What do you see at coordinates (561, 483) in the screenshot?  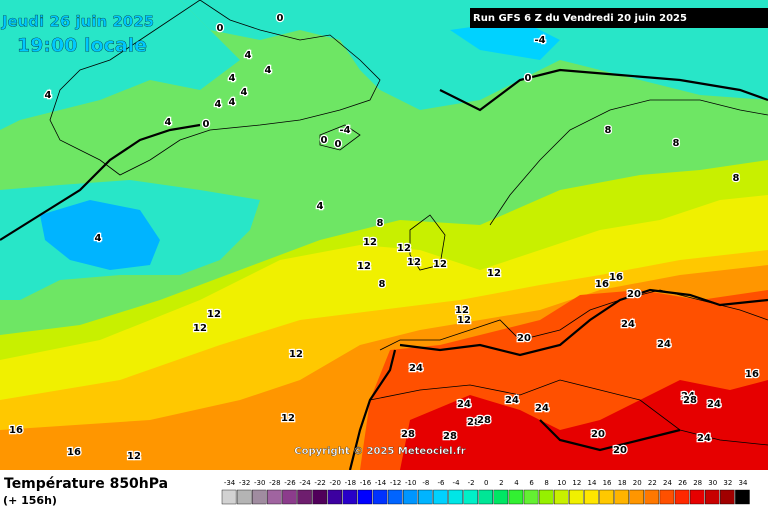 I see `legend-label: 10` at bounding box center [561, 483].